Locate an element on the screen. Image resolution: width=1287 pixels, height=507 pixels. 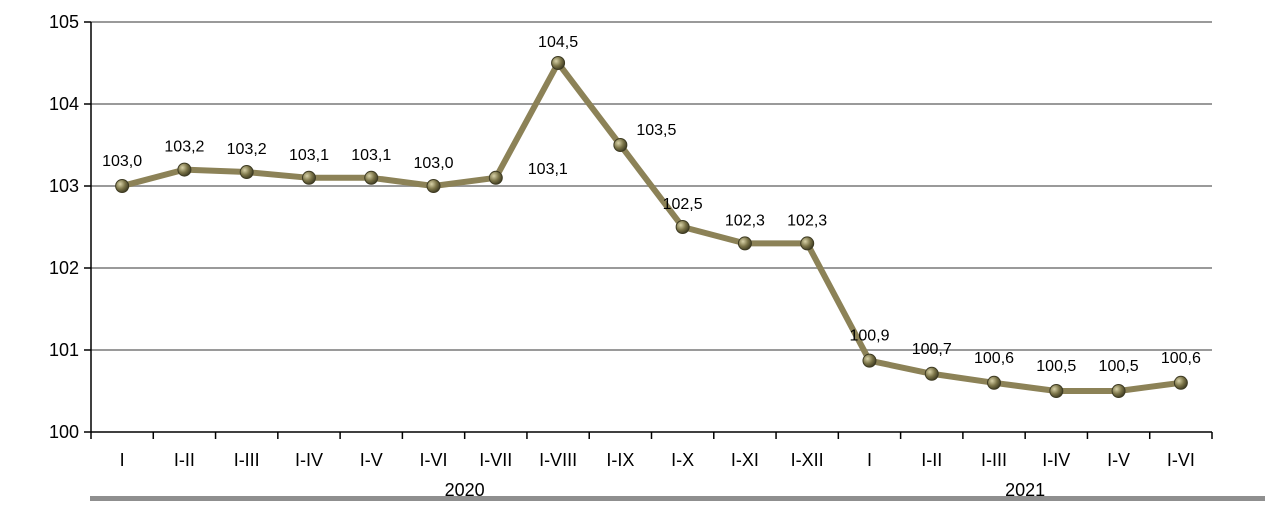
x-tick-label: I-VII is located at coordinates (495, 460).